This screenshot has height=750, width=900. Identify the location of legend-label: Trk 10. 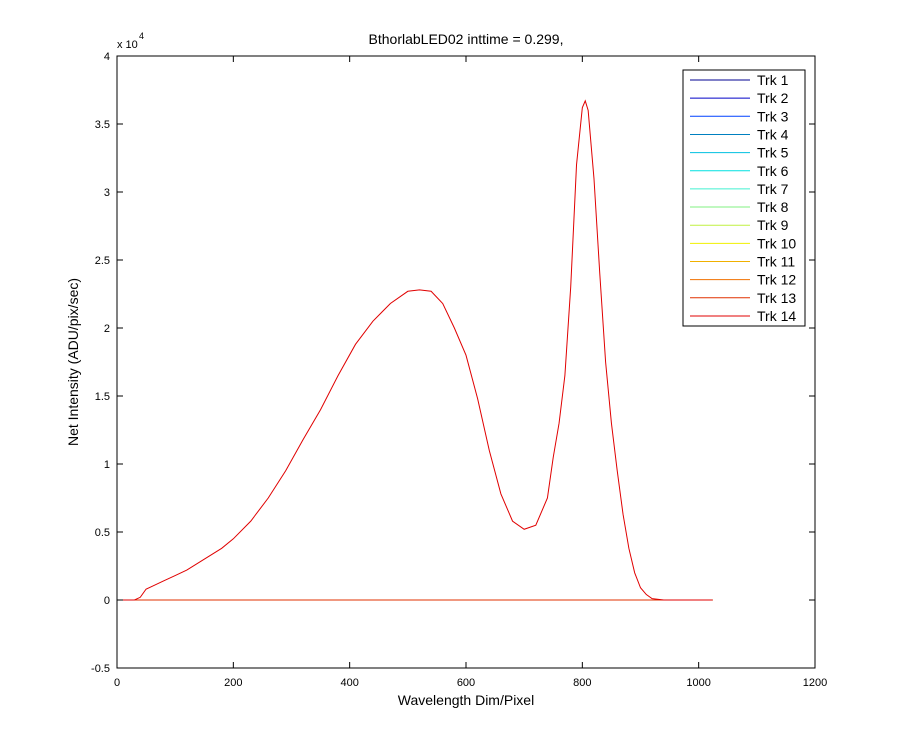
(776, 243).